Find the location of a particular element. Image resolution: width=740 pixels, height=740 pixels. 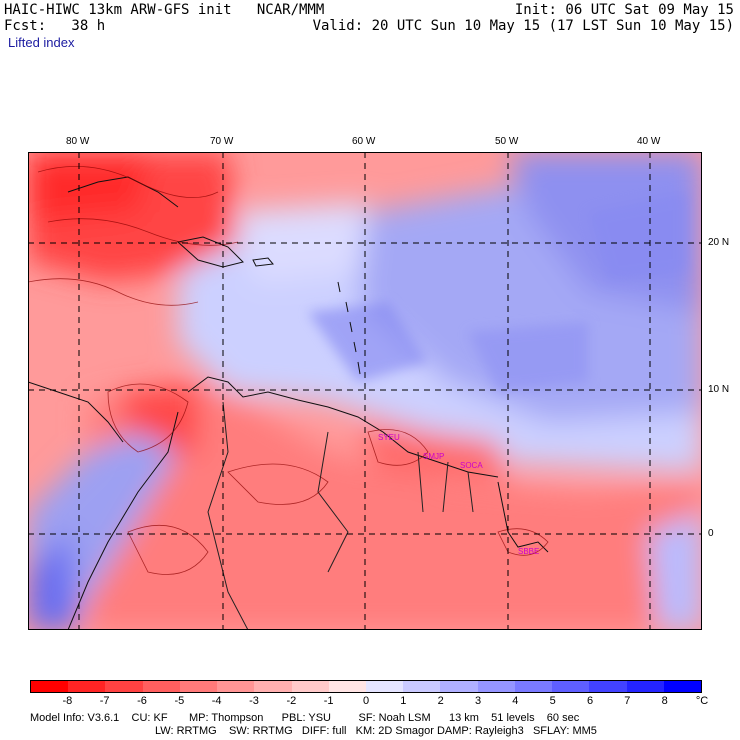

coast-central-america is located at coordinates (76, 412).